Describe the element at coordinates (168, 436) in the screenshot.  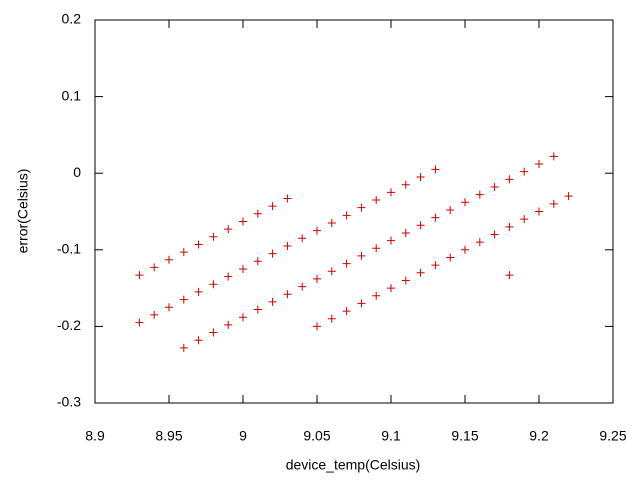
I see `x-tick-label: 8.95` at that location.